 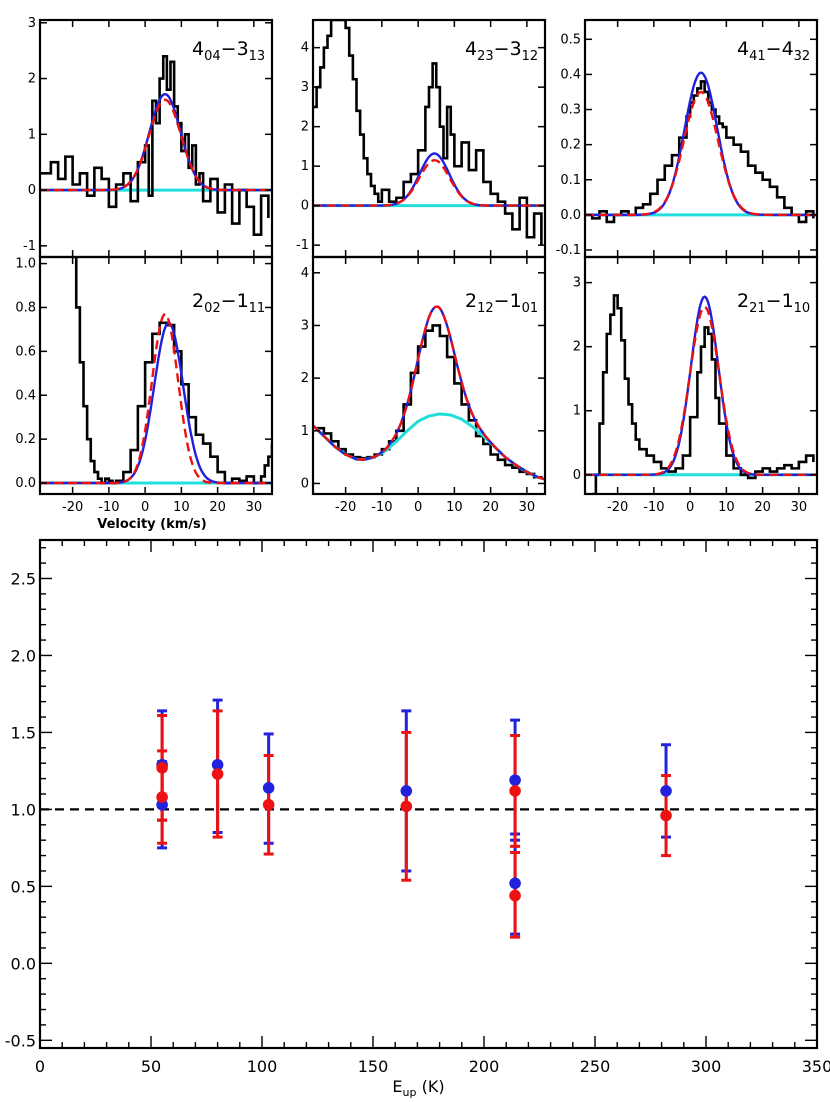 I want to click on xtick-label: 50, so click(x=151, y=1066).